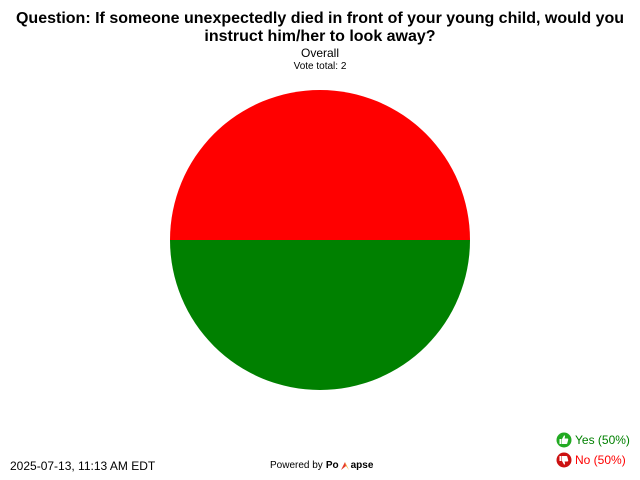 The image size is (640, 480). I want to click on legend-label-yes: Yes (50%), so click(602, 440).